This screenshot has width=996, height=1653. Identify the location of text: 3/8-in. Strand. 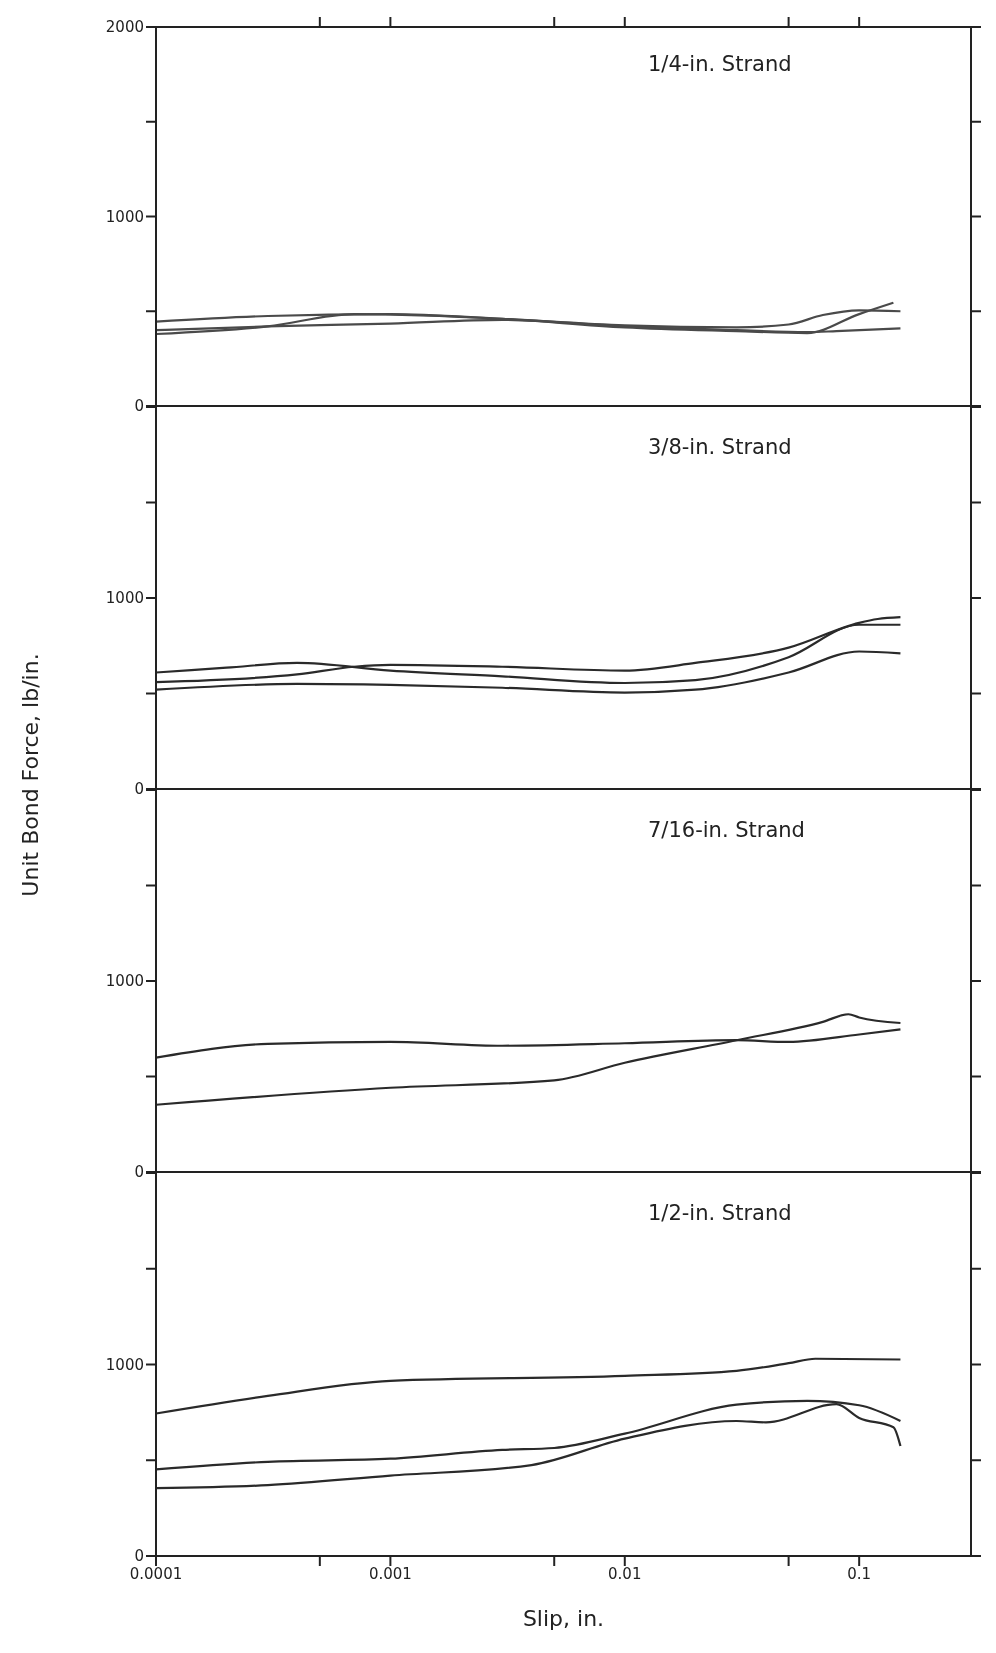
(720, 447).